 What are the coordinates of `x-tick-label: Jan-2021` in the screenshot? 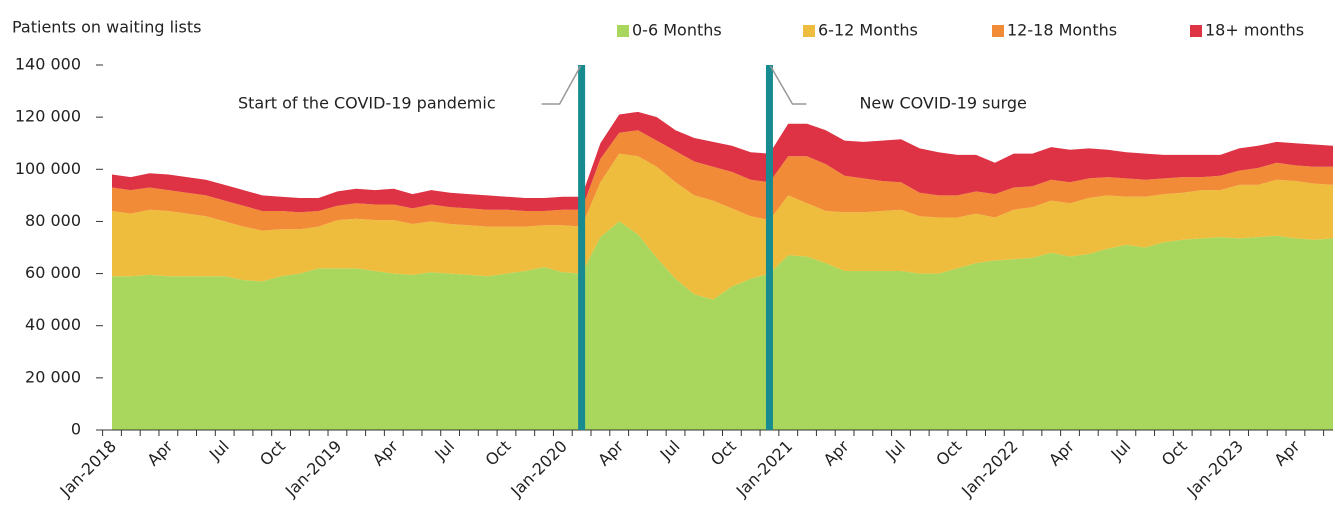 It's located at (764, 469).